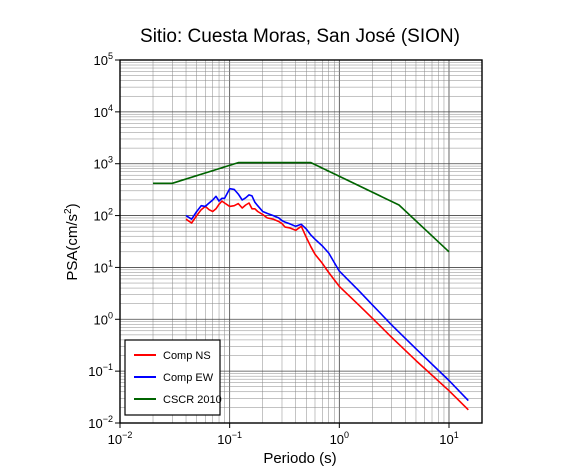 The height and width of the screenshot is (475, 586). I want to click on y-axis-label-base: PSA(cm/s, so click(72, 247).